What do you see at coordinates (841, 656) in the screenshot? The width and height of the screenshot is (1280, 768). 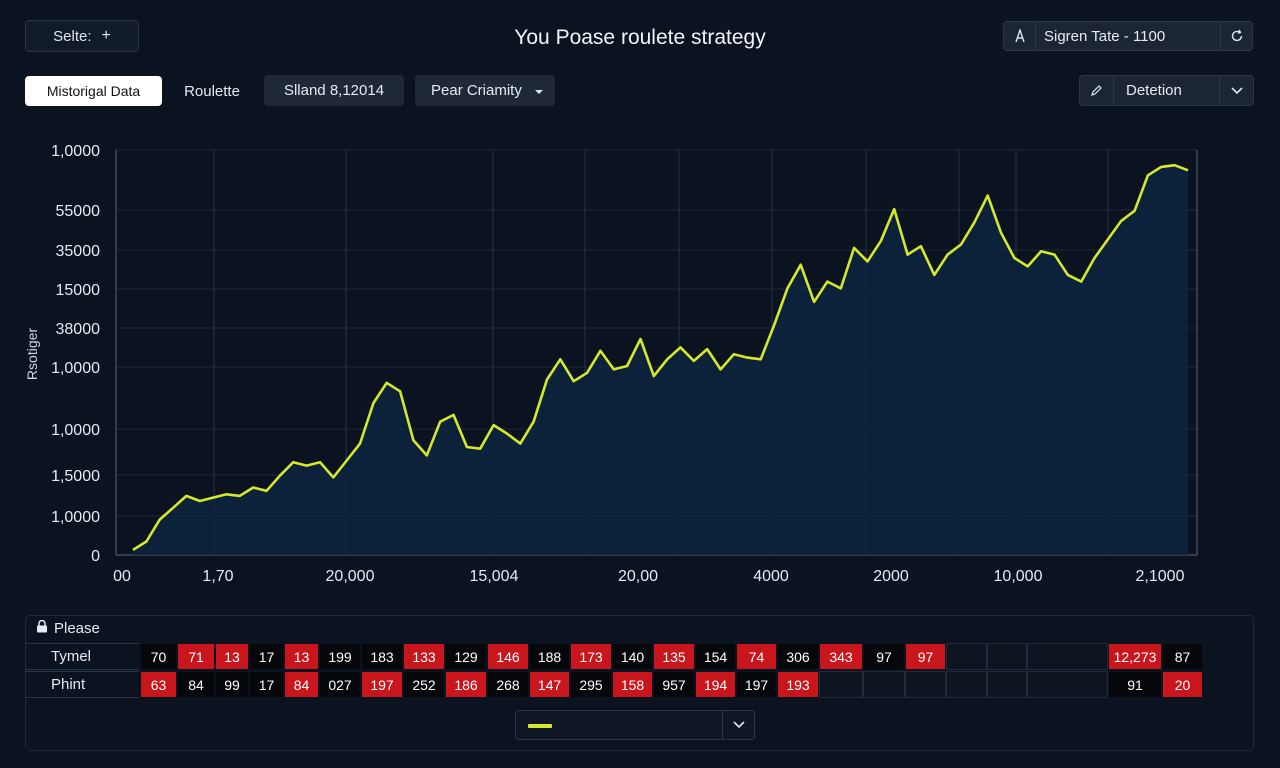 I see `result-cell: 343` at bounding box center [841, 656].